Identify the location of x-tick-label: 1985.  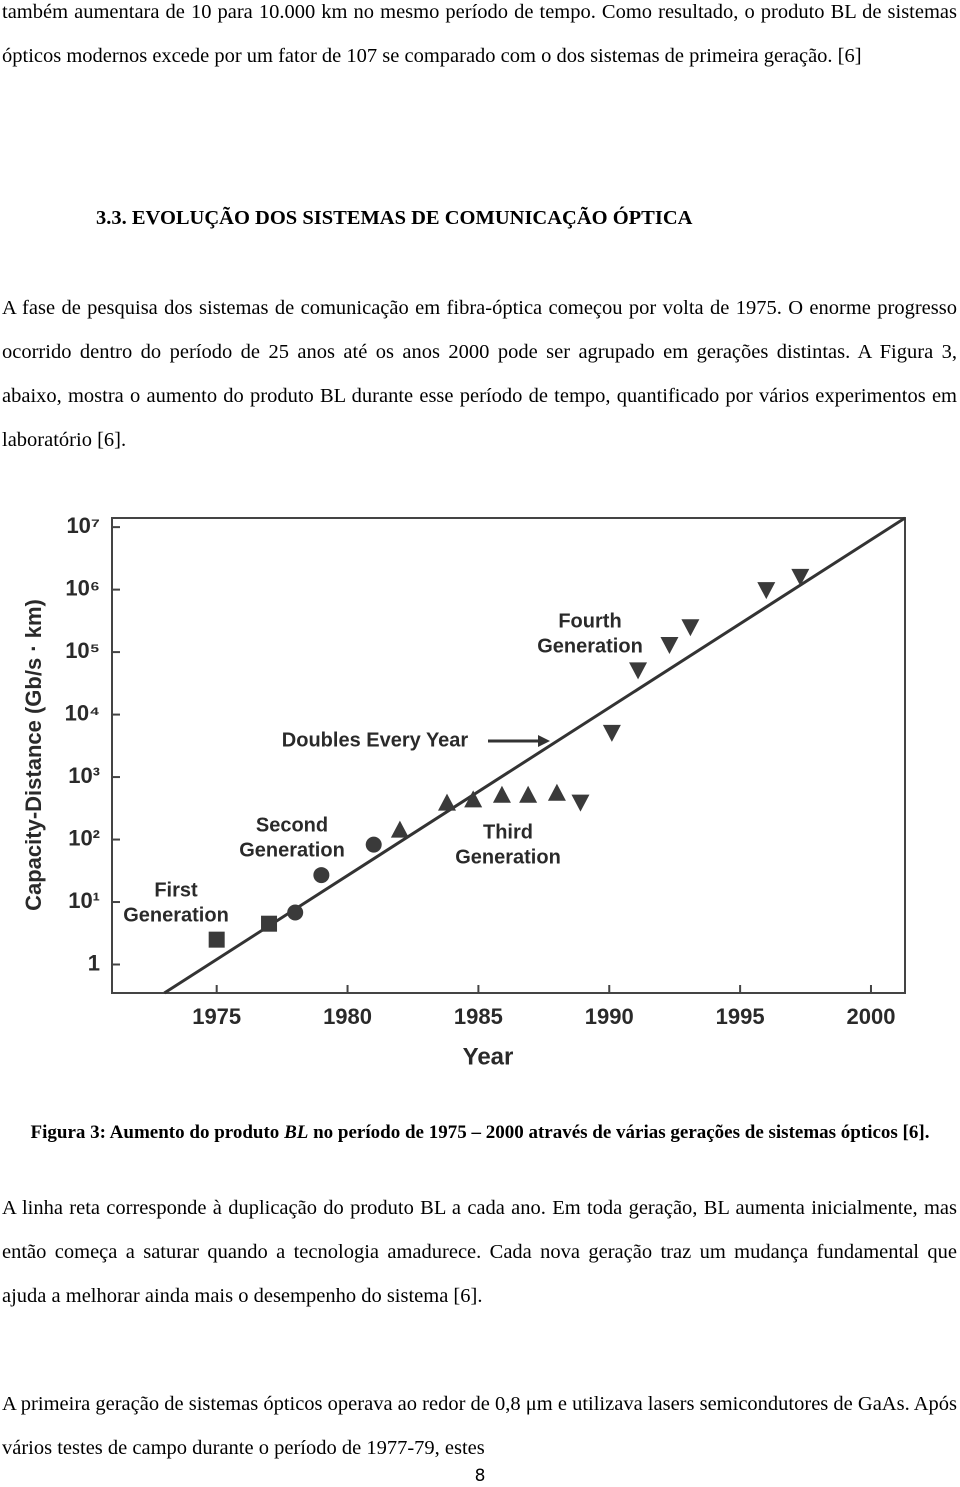
(478, 1016).